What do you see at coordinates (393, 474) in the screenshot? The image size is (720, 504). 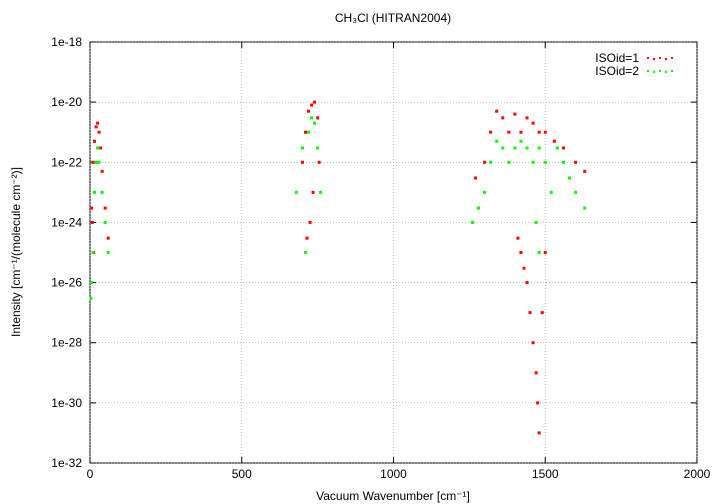 I see `x-tick-label: 1000` at bounding box center [393, 474].